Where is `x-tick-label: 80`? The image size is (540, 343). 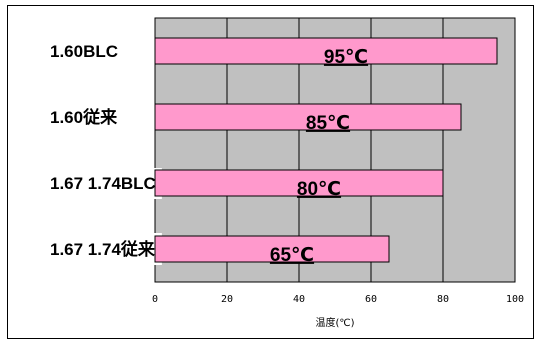 x-tick-label: 80 is located at coordinates (443, 299).